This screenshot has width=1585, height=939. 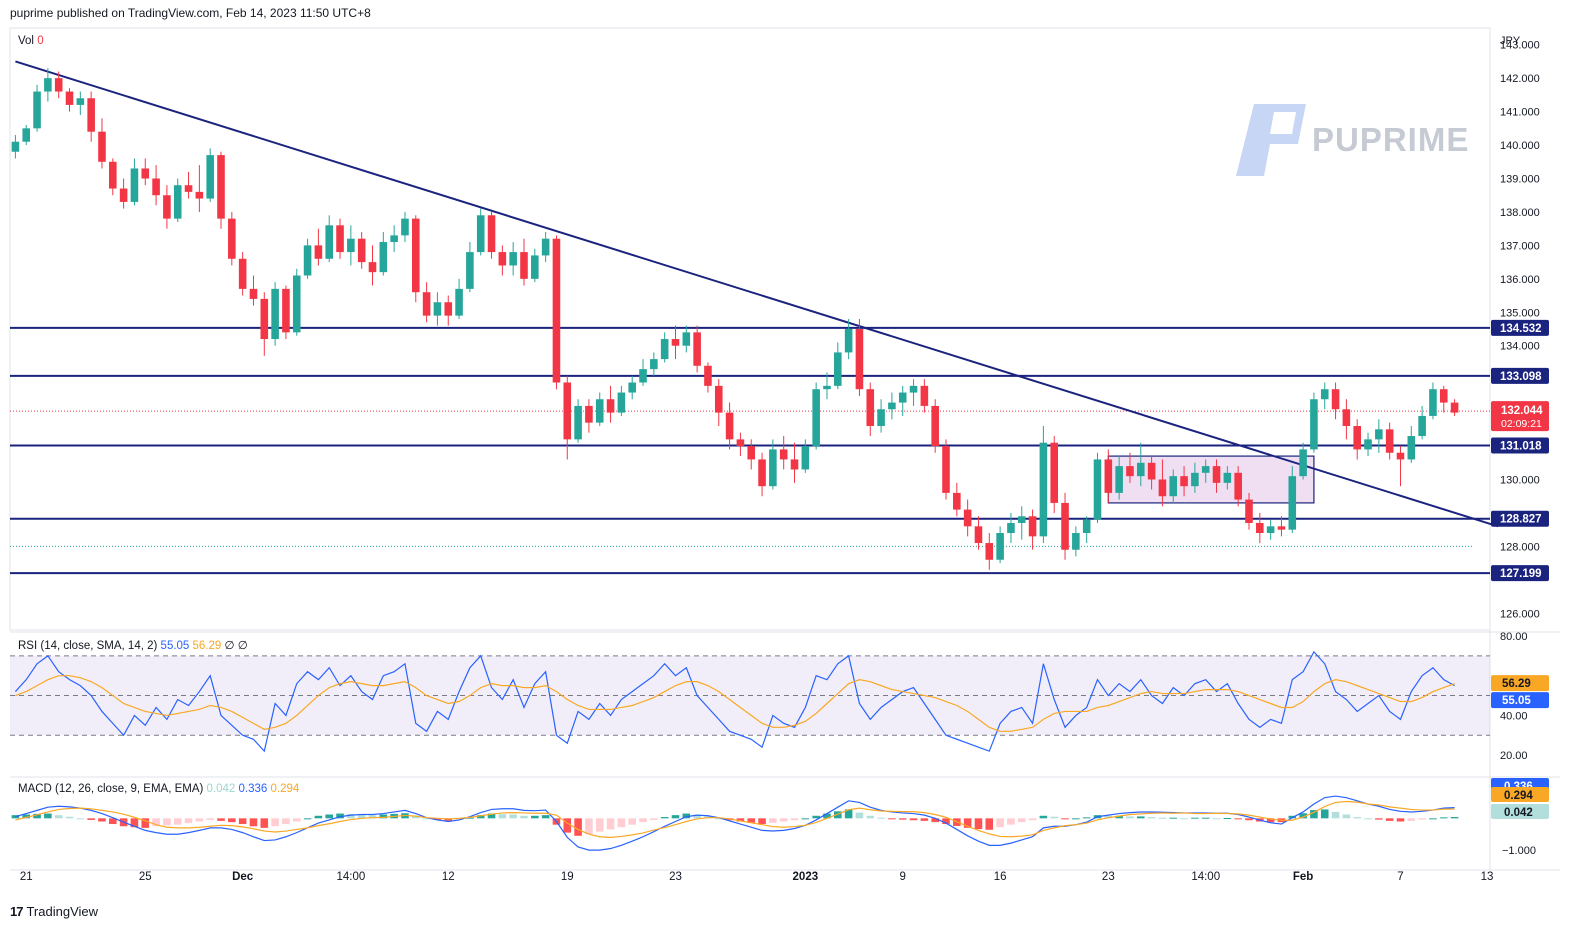 What do you see at coordinates (17, 911) in the screenshot?
I see `tradingview-logo-icon: 17` at bounding box center [17, 911].